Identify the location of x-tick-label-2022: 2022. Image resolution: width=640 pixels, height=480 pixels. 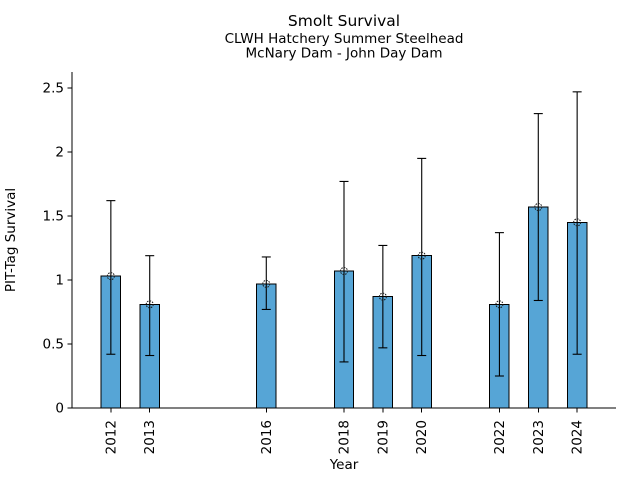
(500, 437).